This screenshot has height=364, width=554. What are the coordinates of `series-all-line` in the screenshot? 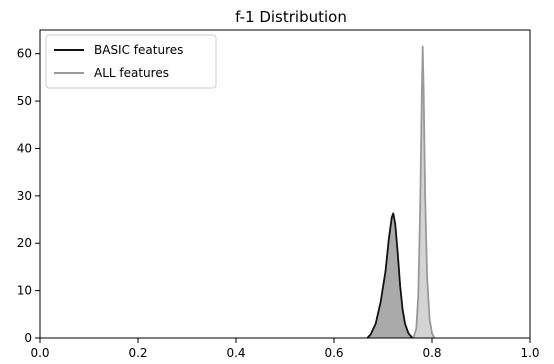 It's located at (424, 192).